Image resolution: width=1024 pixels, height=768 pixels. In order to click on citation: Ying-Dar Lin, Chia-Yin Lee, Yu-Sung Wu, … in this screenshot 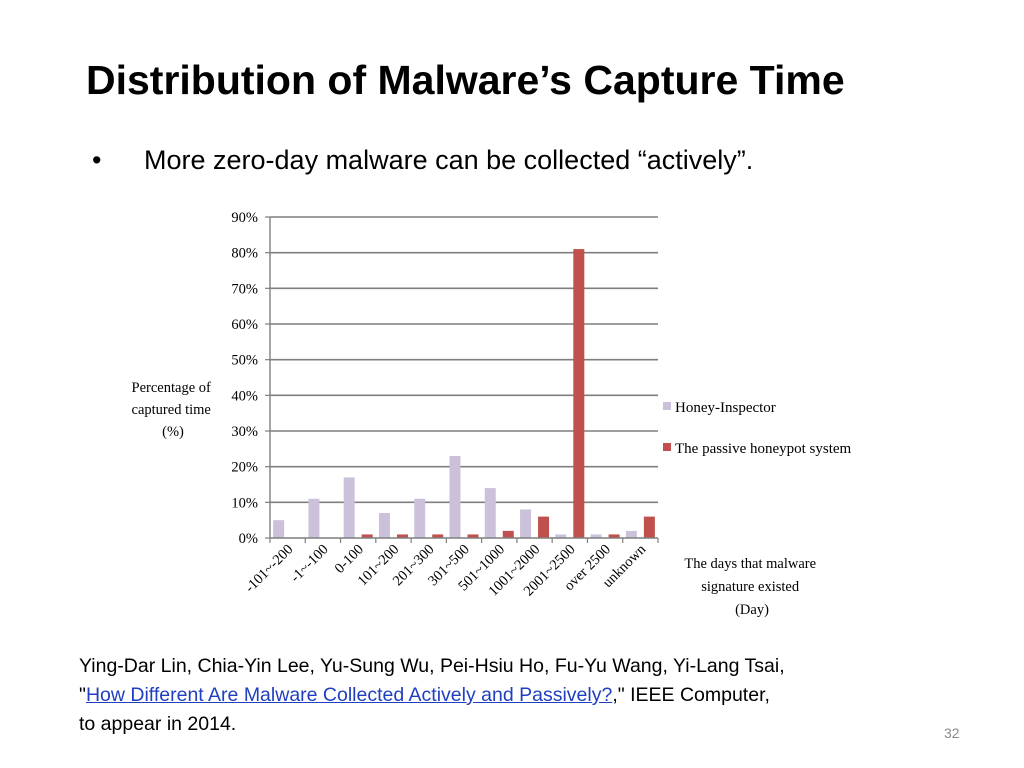, I will do `click(509, 695)`.